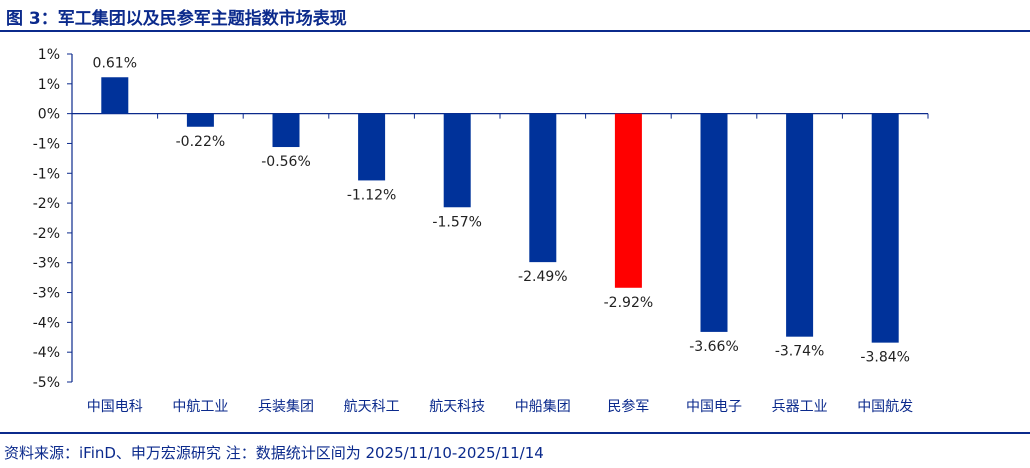 Image resolution: width=1030 pixels, height=468 pixels. What do you see at coordinates (372, 407) in the screenshot?
I see `category-label: 航天科工` at bounding box center [372, 407].